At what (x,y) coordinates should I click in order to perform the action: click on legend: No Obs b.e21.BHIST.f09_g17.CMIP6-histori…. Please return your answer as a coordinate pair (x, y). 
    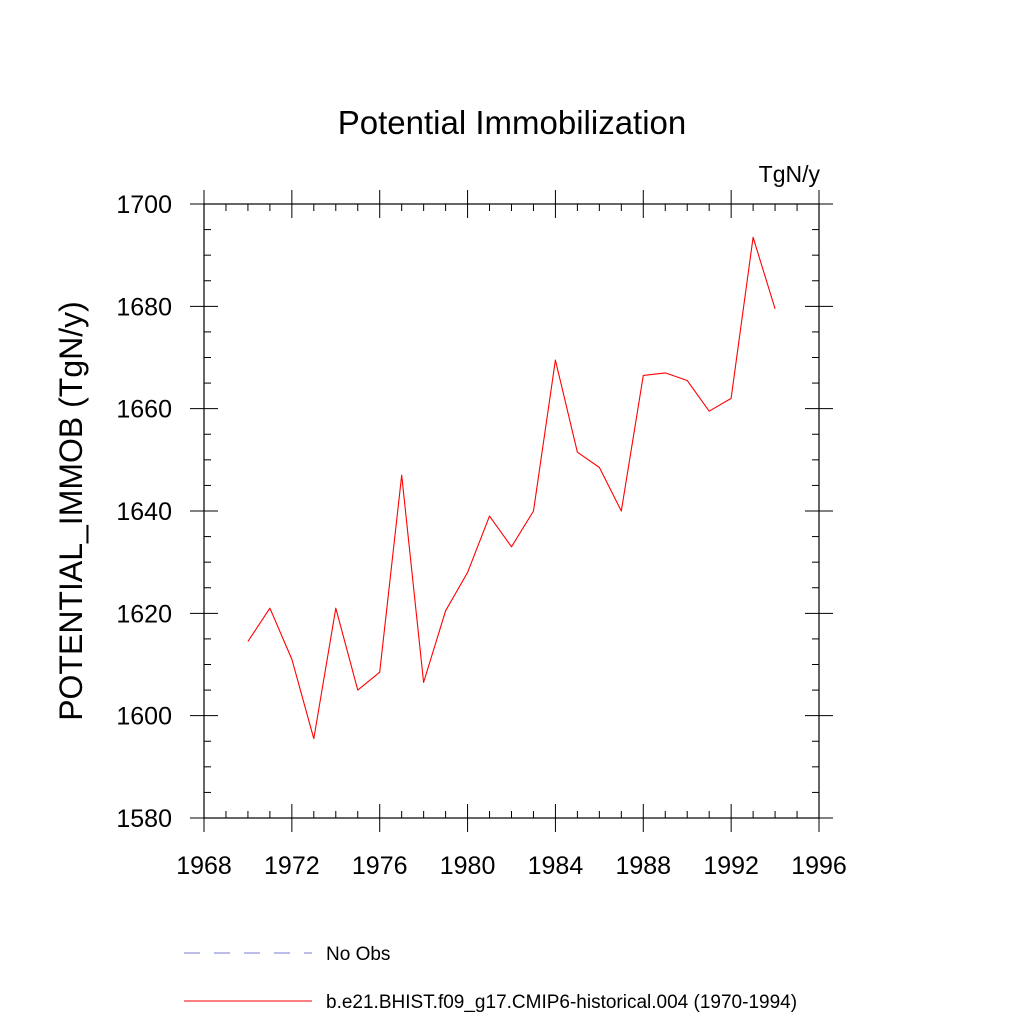
    Looking at the image, I should click on (490, 978).